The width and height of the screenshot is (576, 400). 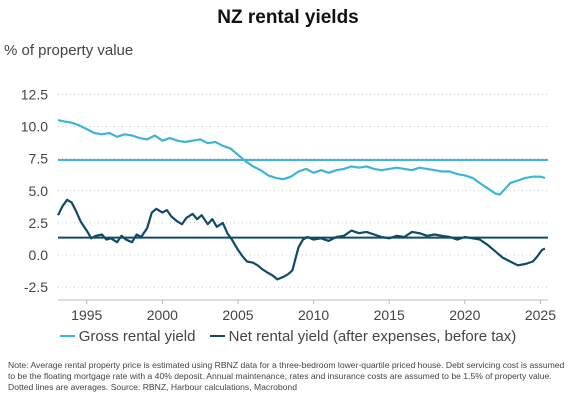 I want to click on y-tick-label: 12.5, so click(x=34, y=94).